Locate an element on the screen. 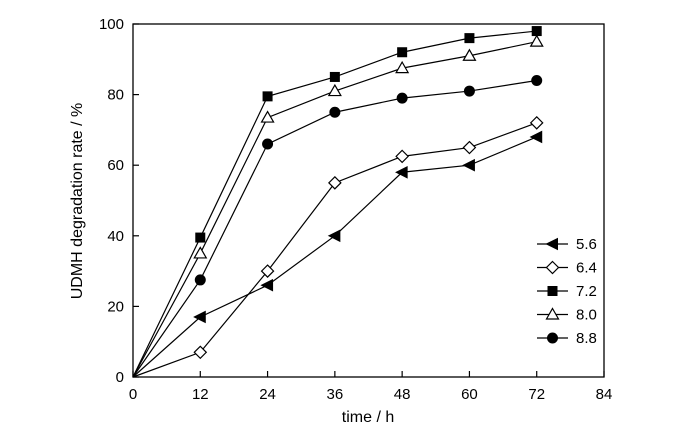 The image size is (700, 440). x-tick-label: 72 is located at coordinates (536, 394).